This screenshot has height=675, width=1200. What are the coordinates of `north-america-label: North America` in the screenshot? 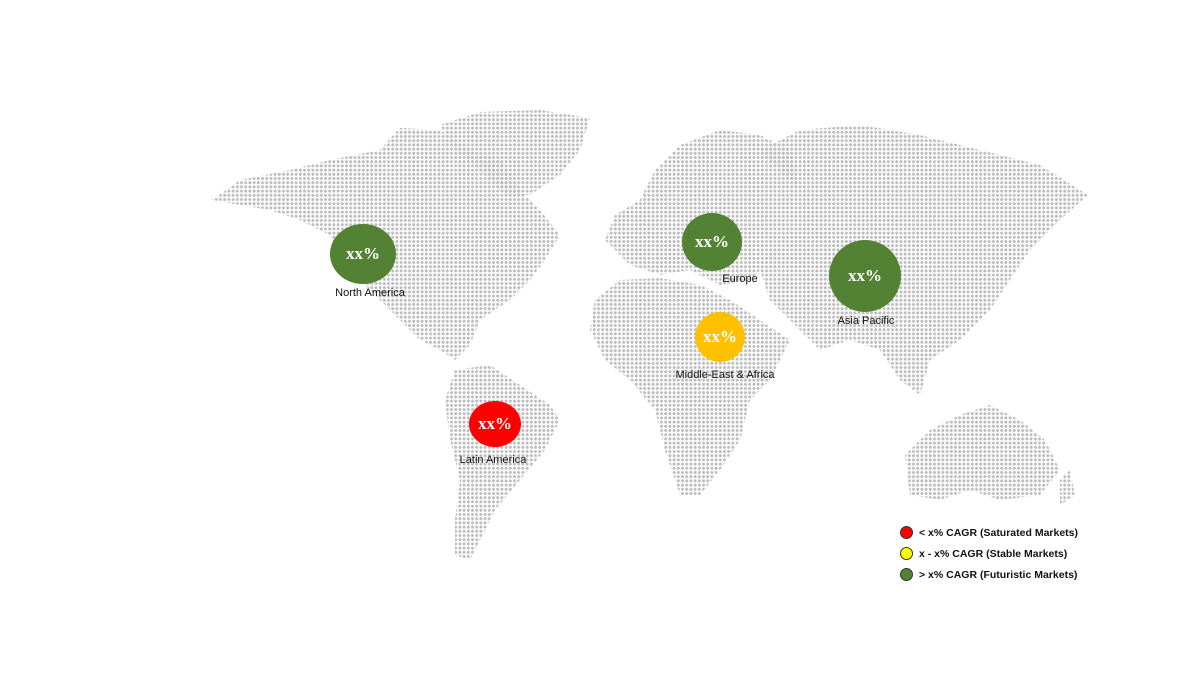 It's located at (370, 293).